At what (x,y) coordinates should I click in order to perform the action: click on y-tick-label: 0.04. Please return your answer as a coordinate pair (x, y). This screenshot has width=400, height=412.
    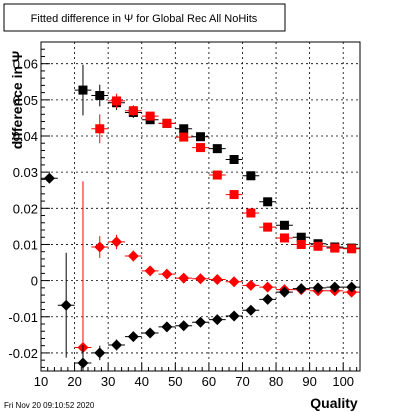
    Looking at the image, I should click on (25, 136).